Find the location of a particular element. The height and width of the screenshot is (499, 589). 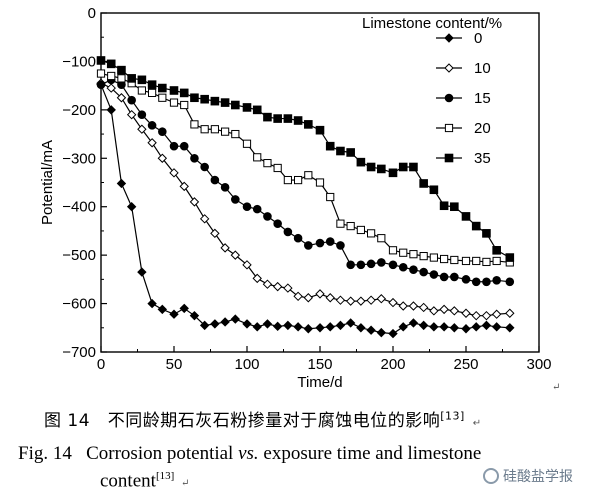

x-tick-label: 250 is located at coordinates (465, 364).